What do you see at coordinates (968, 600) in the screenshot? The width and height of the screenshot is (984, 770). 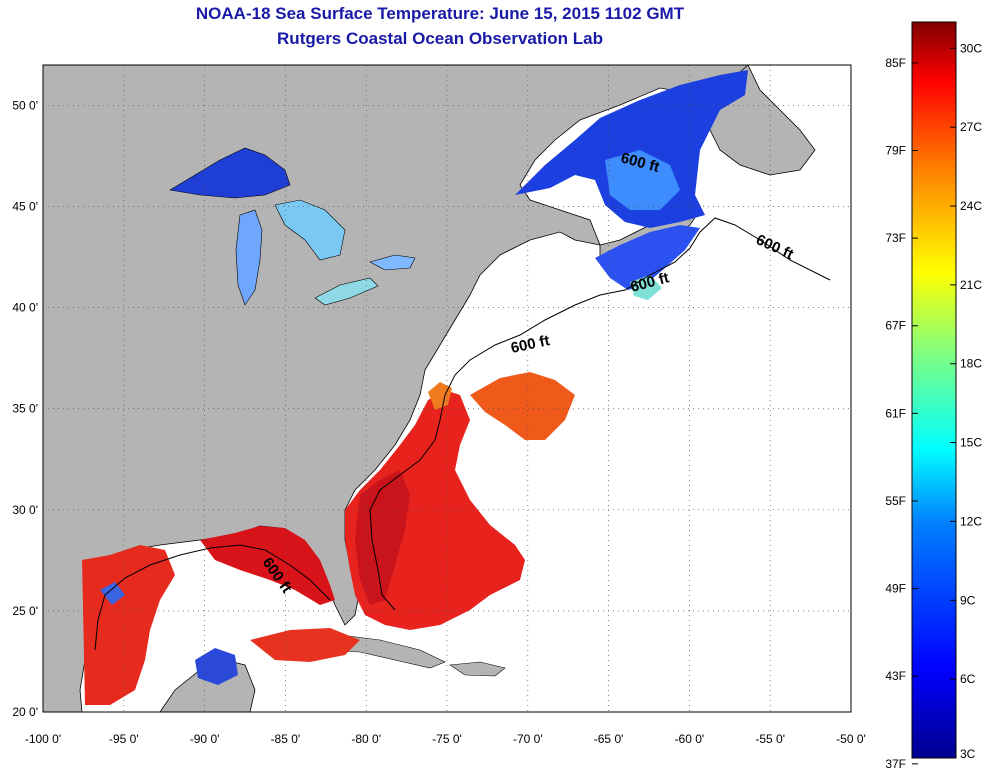 I see `colorbar-celsius-label: 9C` at bounding box center [968, 600].